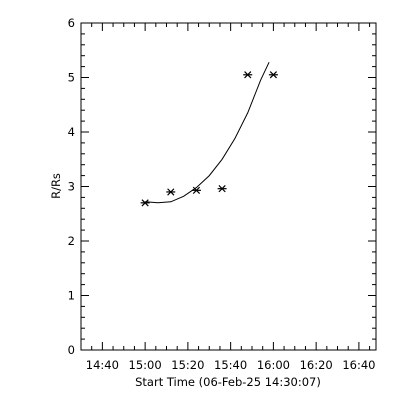 This screenshot has height=400, width=400. What do you see at coordinates (316, 365) in the screenshot?
I see `x-tick-label: 16:20` at bounding box center [316, 365].